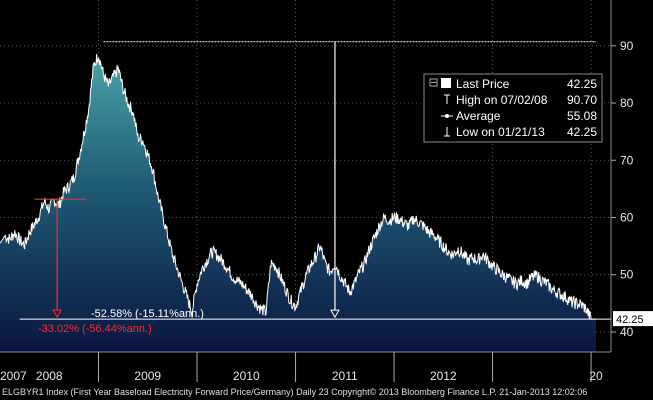  I want to click on y-tick-label: 70, so click(627, 160).